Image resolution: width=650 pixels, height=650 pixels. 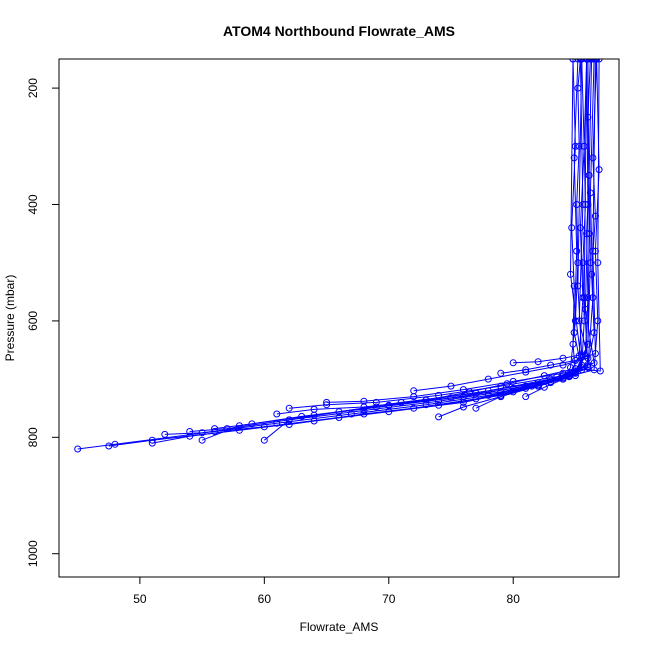 What do you see at coordinates (140, 599) in the screenshot?
I see `x-tick-label: 50` at bounding box center [140, 599].